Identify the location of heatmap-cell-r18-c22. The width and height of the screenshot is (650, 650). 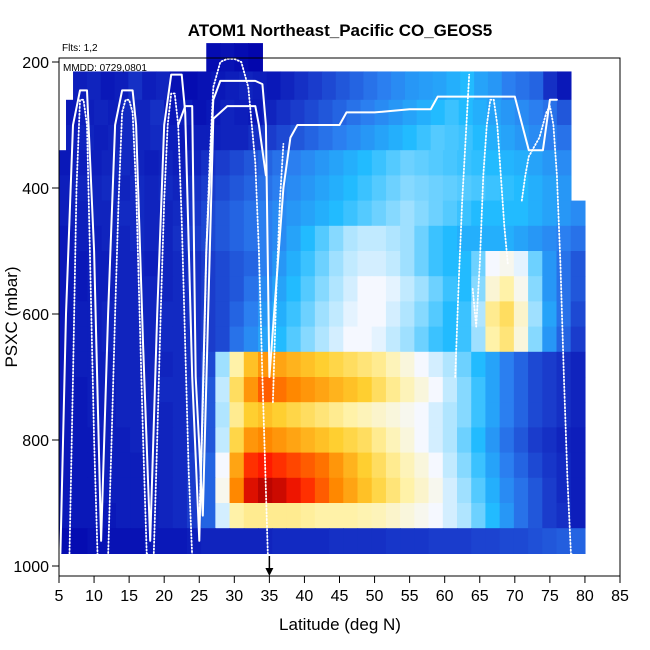
(379, 516).